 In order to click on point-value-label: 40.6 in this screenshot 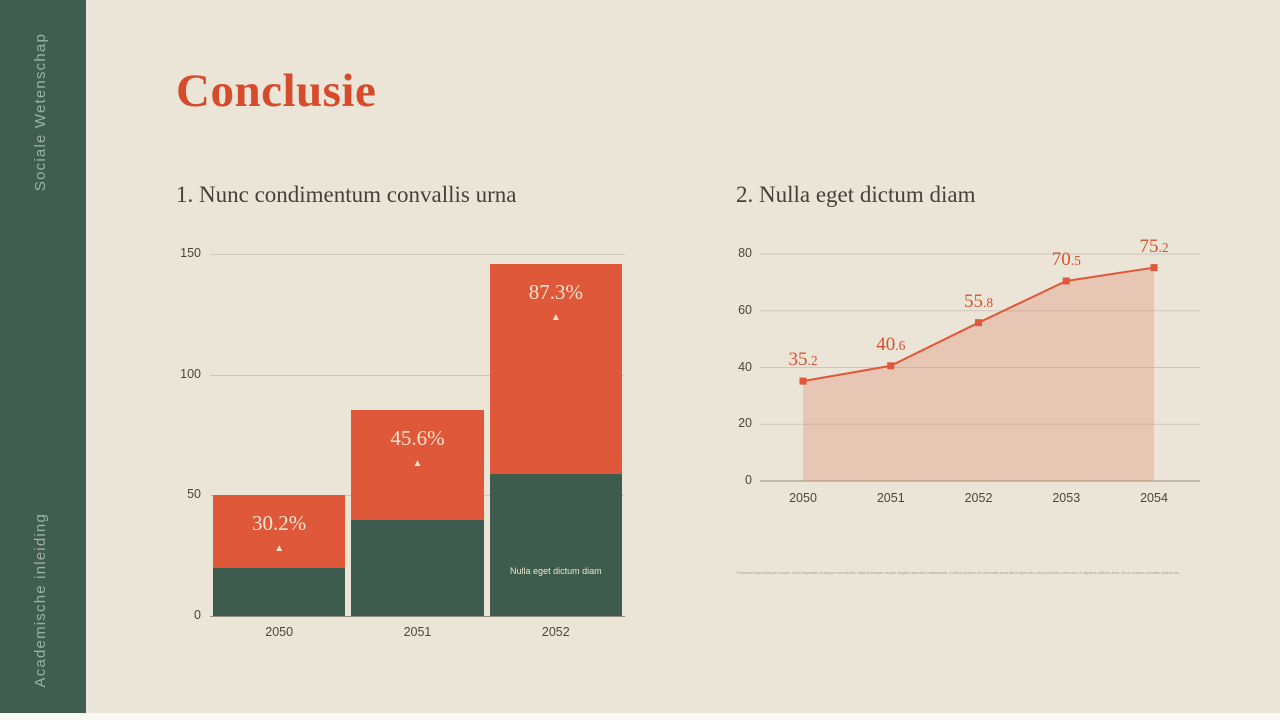, I will do `click(891, 345)`.